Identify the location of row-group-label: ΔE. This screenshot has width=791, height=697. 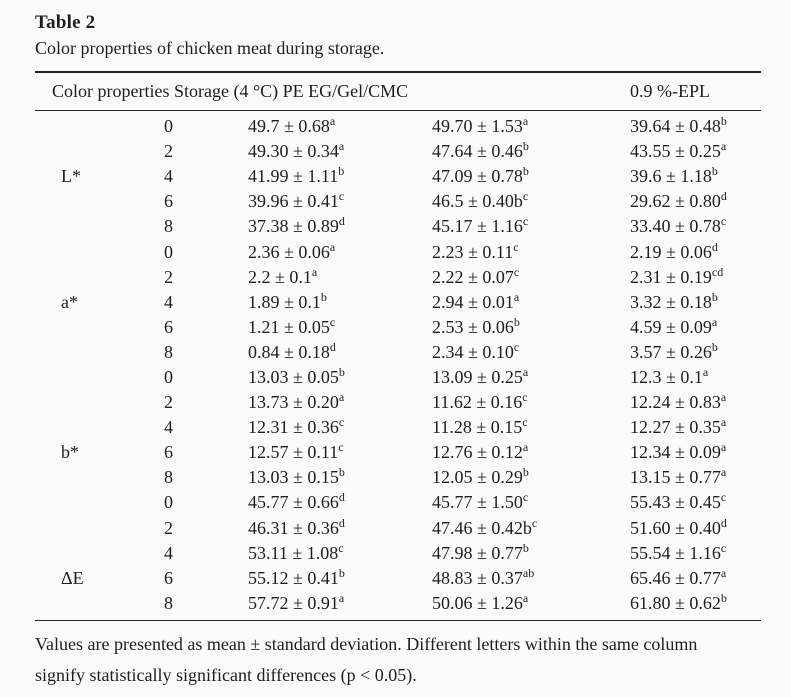
(72, 577).